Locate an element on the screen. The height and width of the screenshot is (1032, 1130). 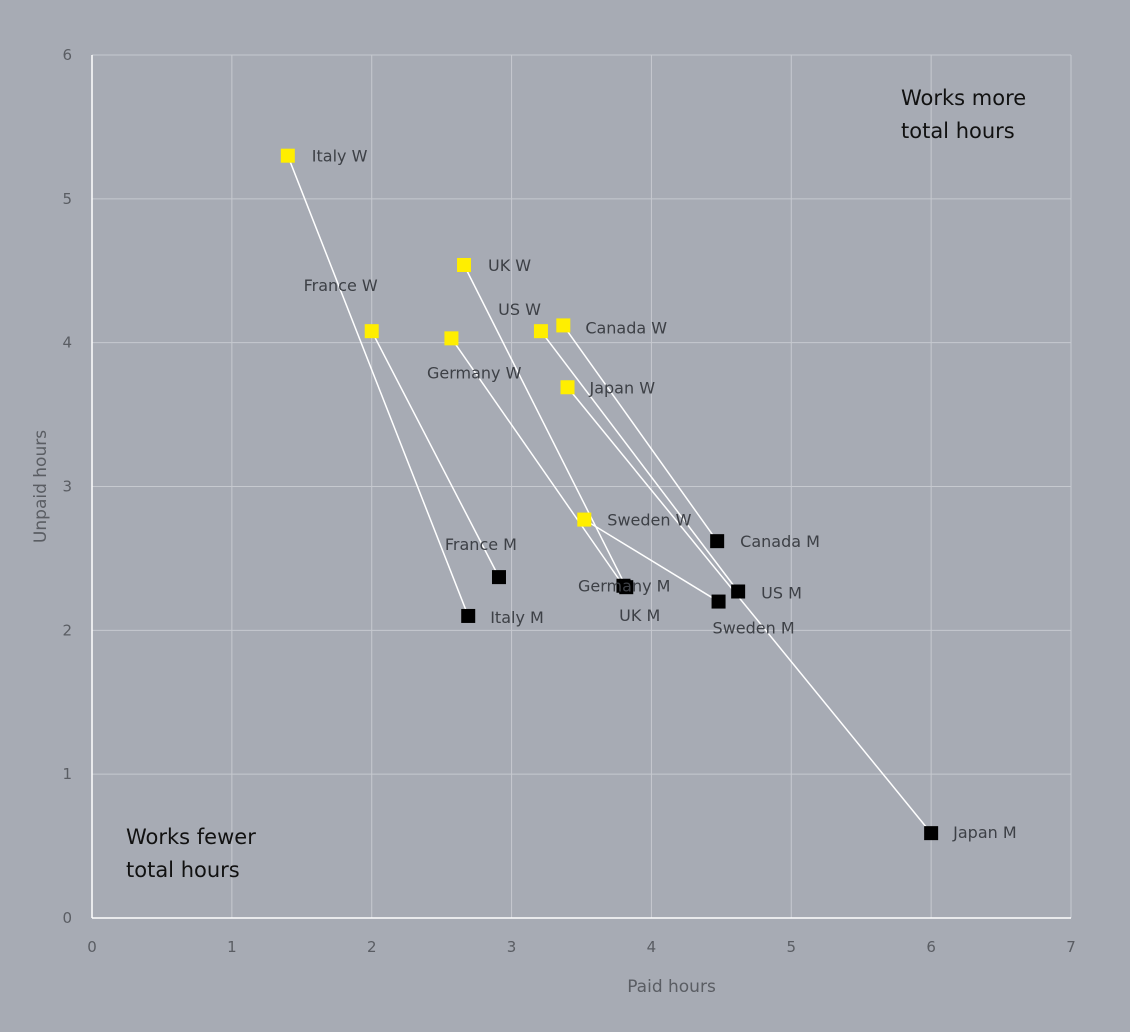
point-uk-w is located at coordinates (464, 264).